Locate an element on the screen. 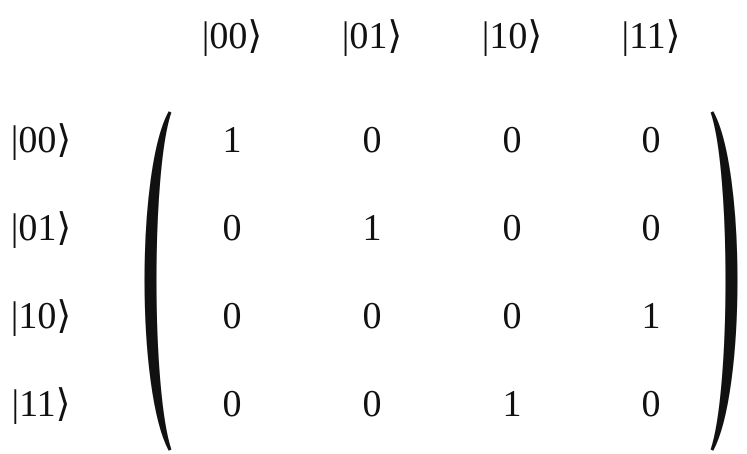 The width and height of the screenshot is (747, 454). column-label: |10⟩ is located at coordinates (512, 36).